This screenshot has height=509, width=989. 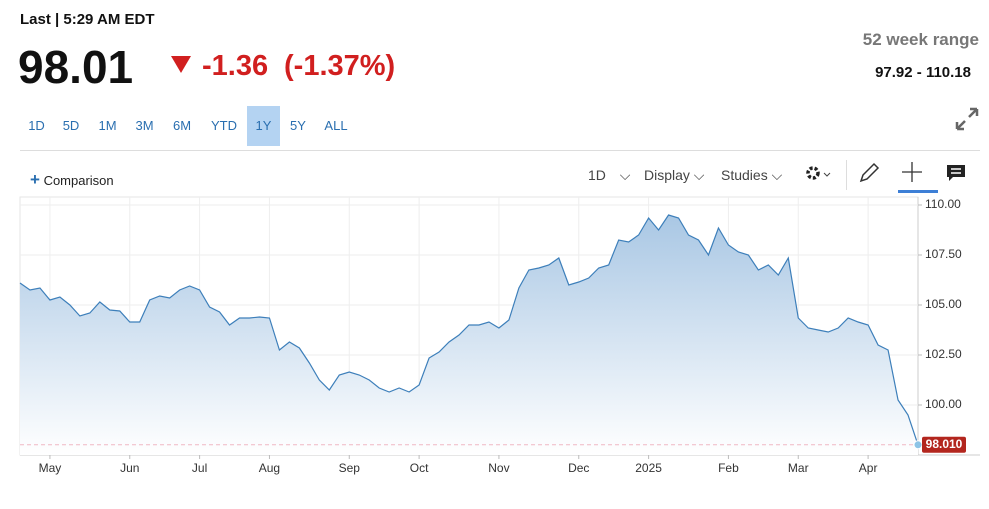 I want to click on x-tick-label: Oct, so click(x=419, y=468).